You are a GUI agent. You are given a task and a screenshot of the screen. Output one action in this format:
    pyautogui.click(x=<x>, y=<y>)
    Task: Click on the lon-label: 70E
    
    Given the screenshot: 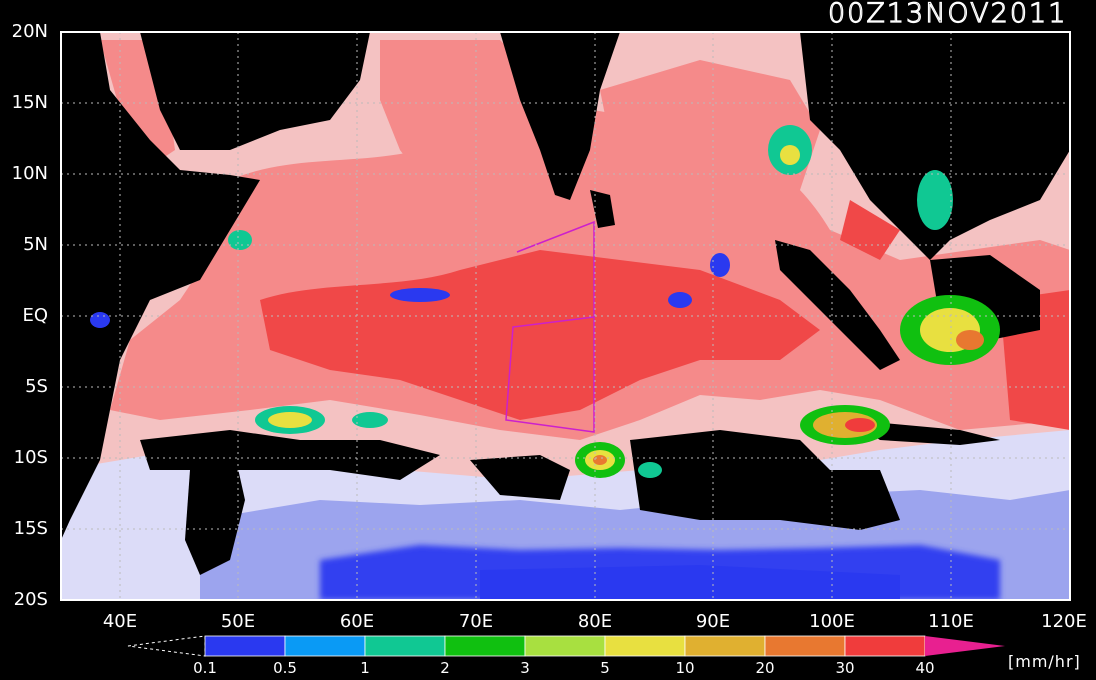 What is the action you would take?
    pyautogui.click(x=476, y=621)
    